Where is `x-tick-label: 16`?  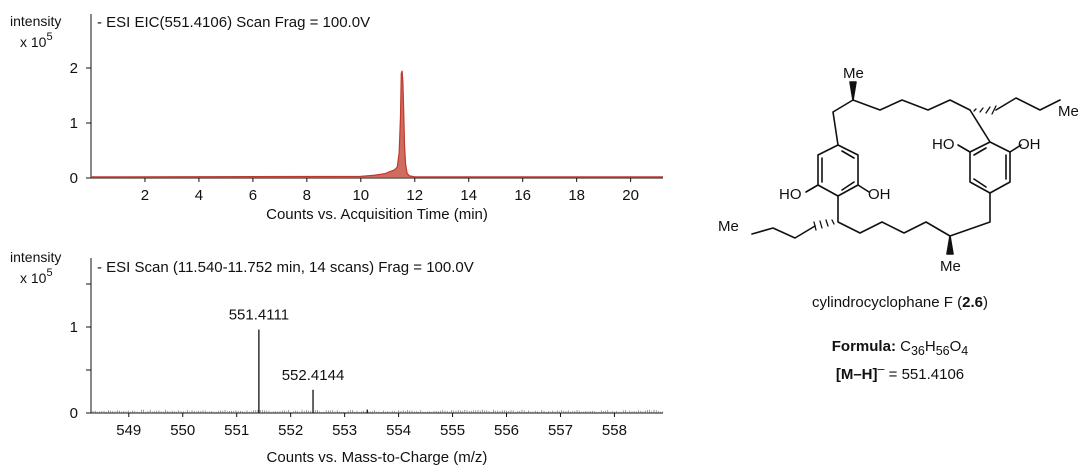
x-tick-label: 16 is located at coordinates (522, 195).